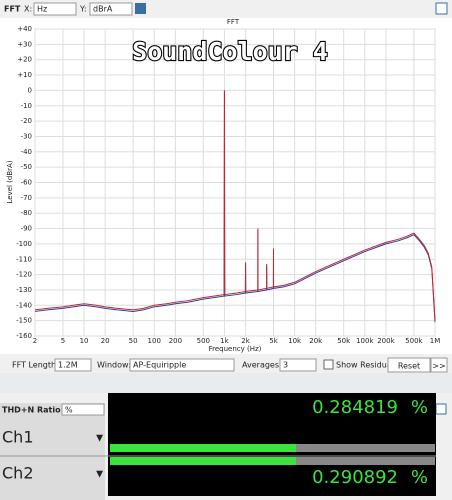  I want to click on reset-label: Reset, so click(409, 366).